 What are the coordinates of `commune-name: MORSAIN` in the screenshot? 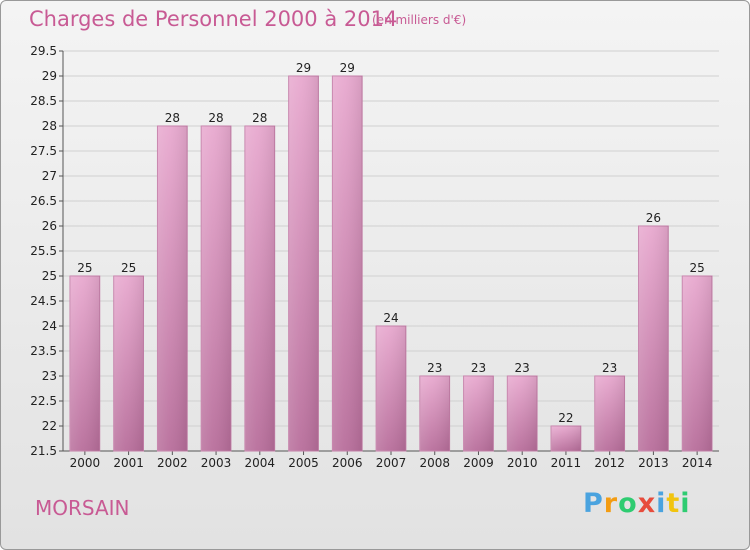 It's located at (82, 508).